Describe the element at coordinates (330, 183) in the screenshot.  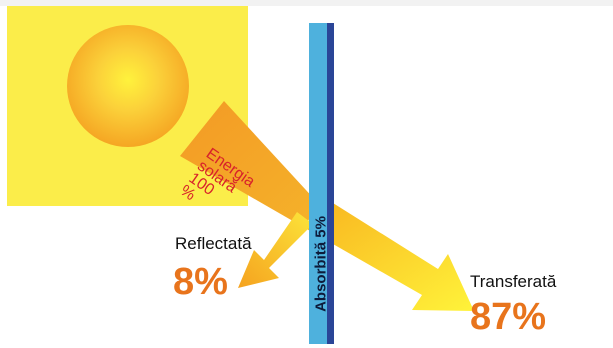
I see `glass-pane-dark` at that location.